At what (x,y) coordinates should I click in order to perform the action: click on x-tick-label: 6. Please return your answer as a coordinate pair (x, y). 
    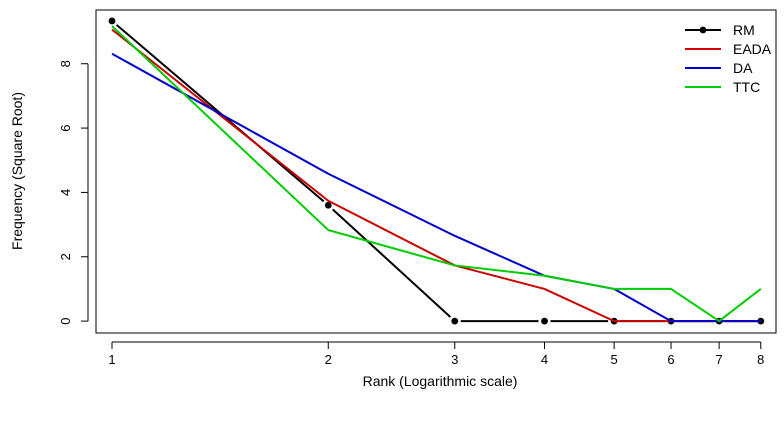
    Looking at the image, I should click on (670, 359).